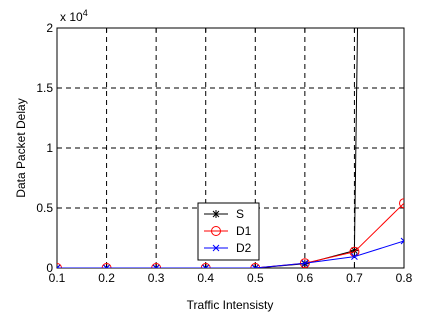 This screenshot has width=447, height=336. I want to click on x-tick-label: 0.6, so click(305, 278).